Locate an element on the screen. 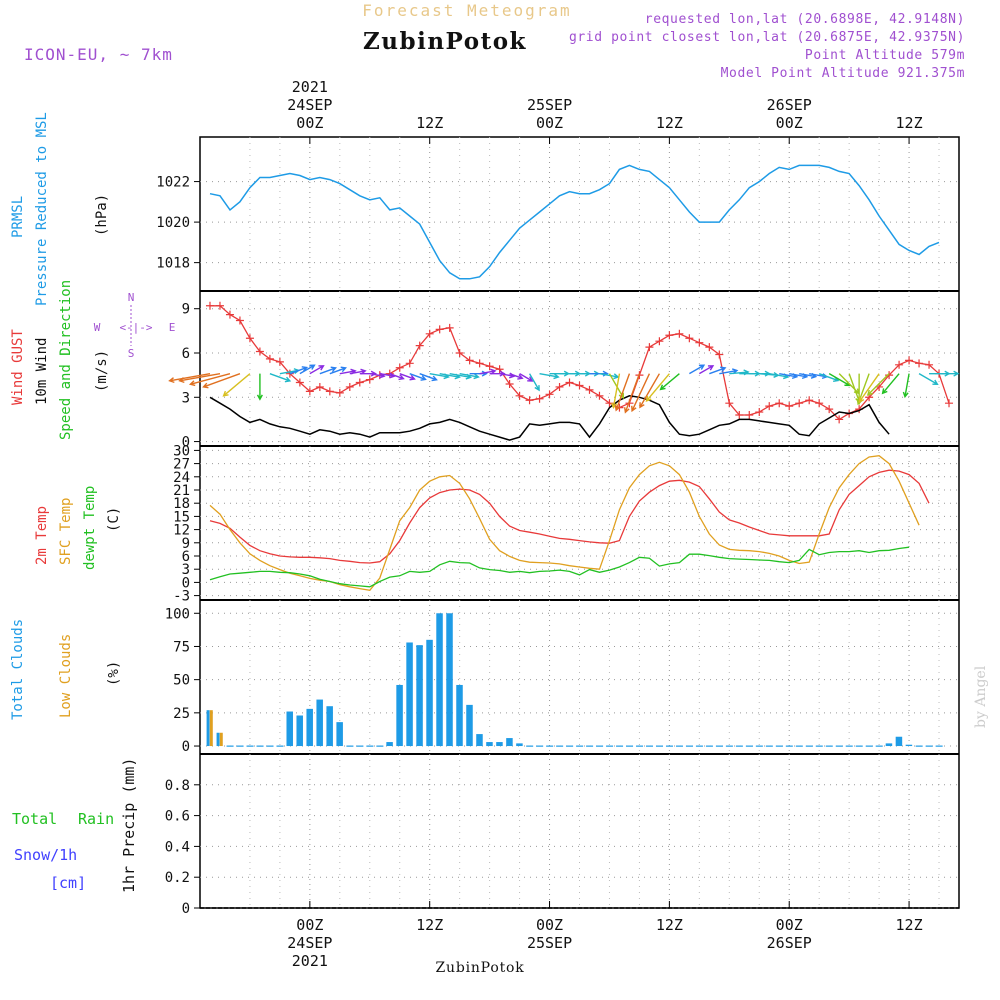 This screenshot has width=1000, height=1000. gust-label: Wind GUST is located at coordinates (18, 367).